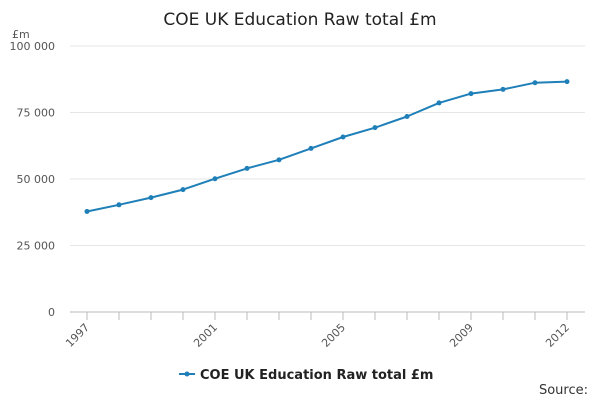 The height and width of the screenshot is (400, 600). What do you see at coordinates (33, 46) in the screenshot?
I see `y-tick-label: 100 000` at bounding box center [33, 46].